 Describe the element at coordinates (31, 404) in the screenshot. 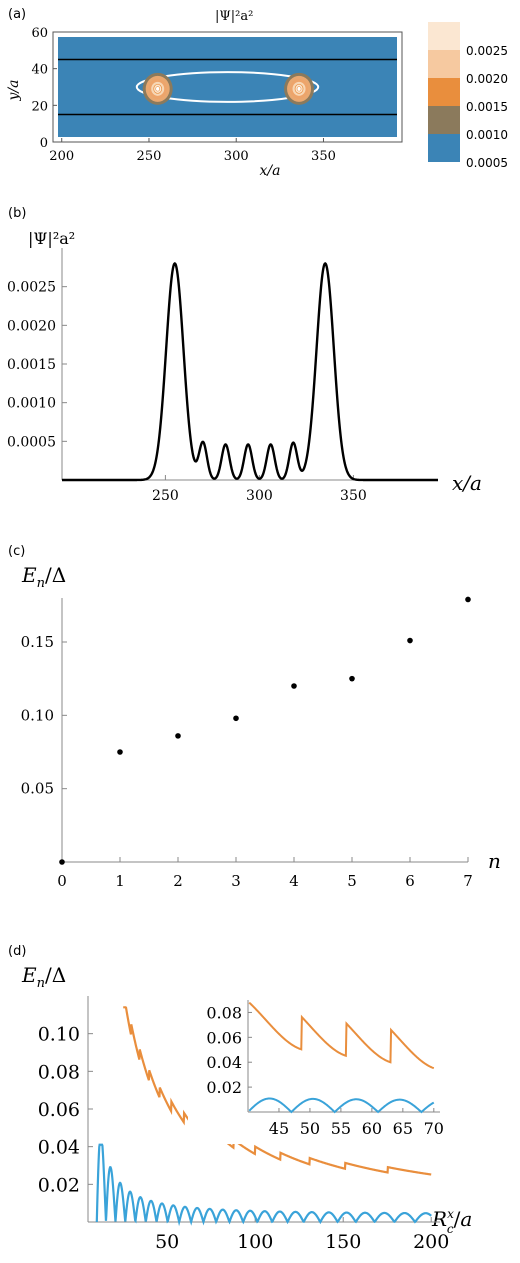

I see `y-tick-label: 0.0010` at that location.